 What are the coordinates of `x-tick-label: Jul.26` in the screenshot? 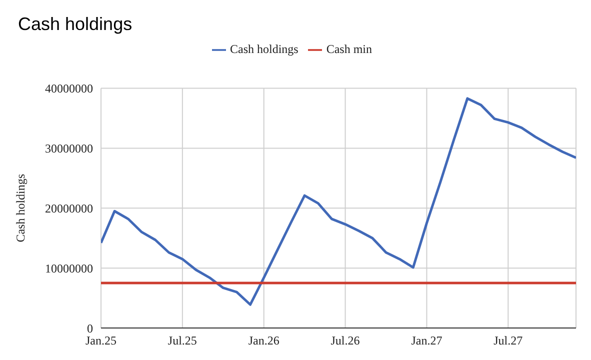 It's located at (345, 341).